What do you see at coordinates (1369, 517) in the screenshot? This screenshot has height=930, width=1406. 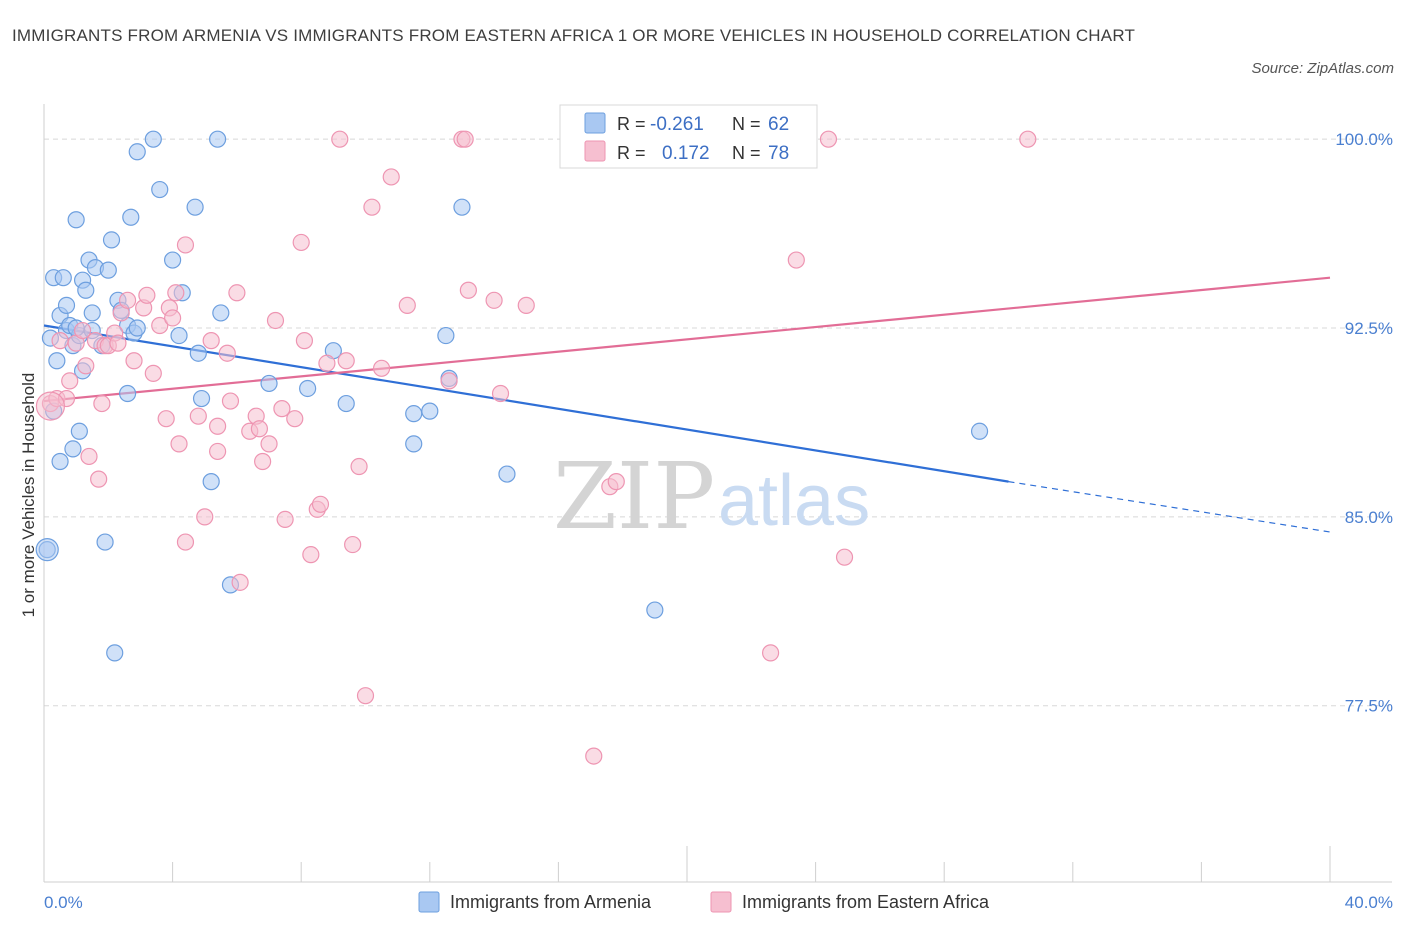 I see `y-tick-label: 85.0%` at bounding box center [1369, 517].